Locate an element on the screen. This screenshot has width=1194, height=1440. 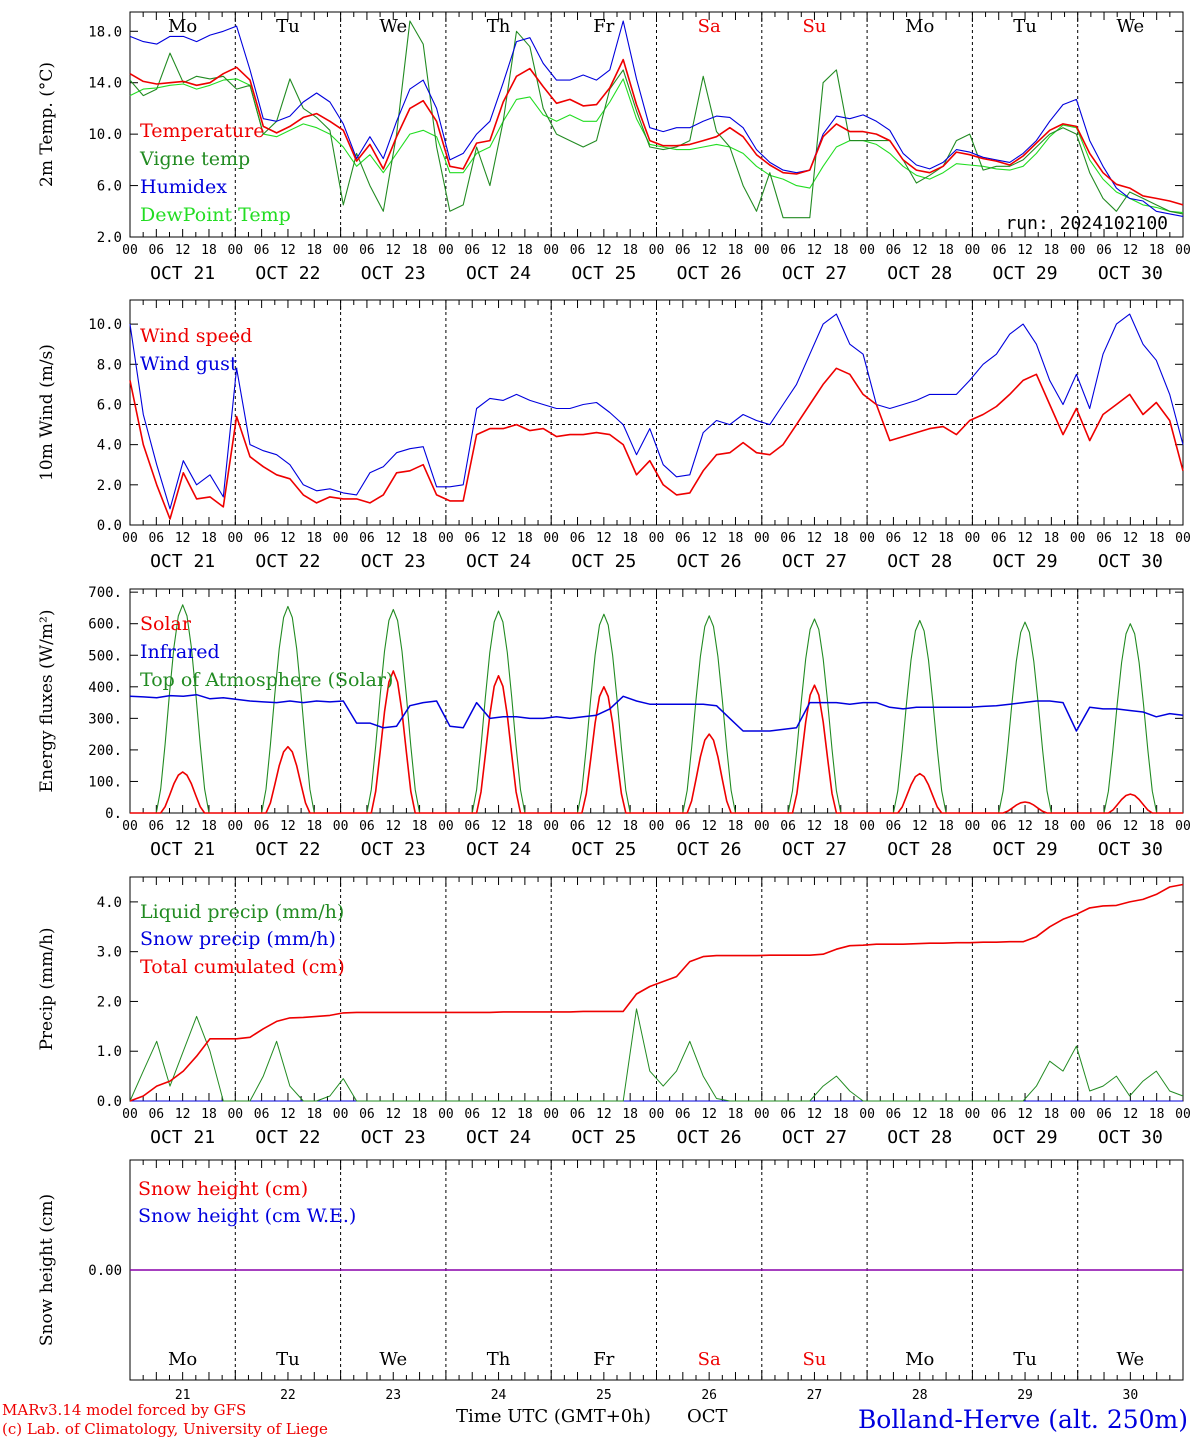
date-tick-label: OCT 28 is located at coordinates (919, 849).